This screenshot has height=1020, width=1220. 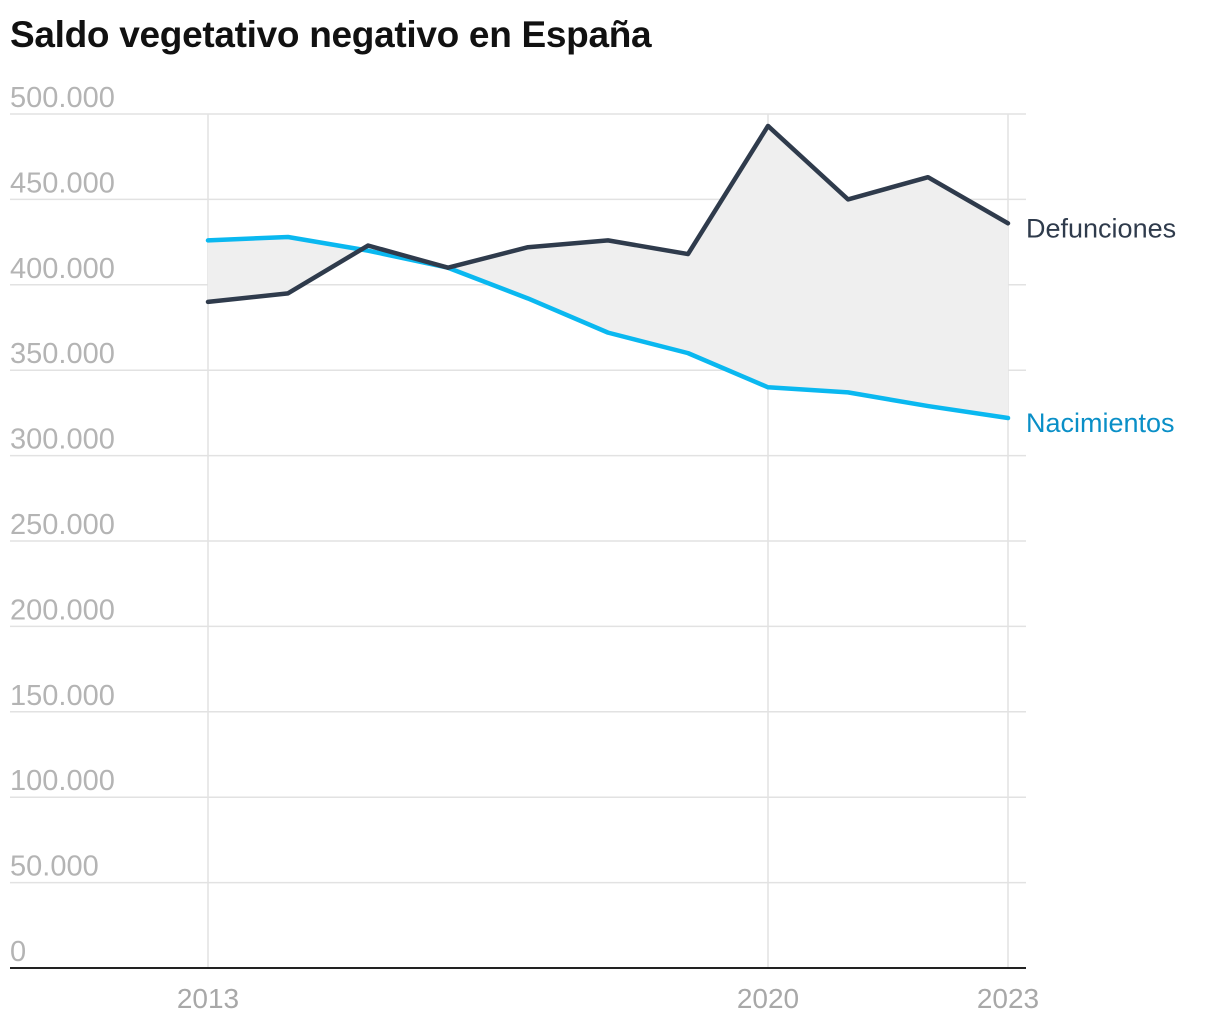 What do you see at coordinates (62, 610) in the screenshot?
I see `y-tick-label: 200.000` at bounding box center [62, 610].